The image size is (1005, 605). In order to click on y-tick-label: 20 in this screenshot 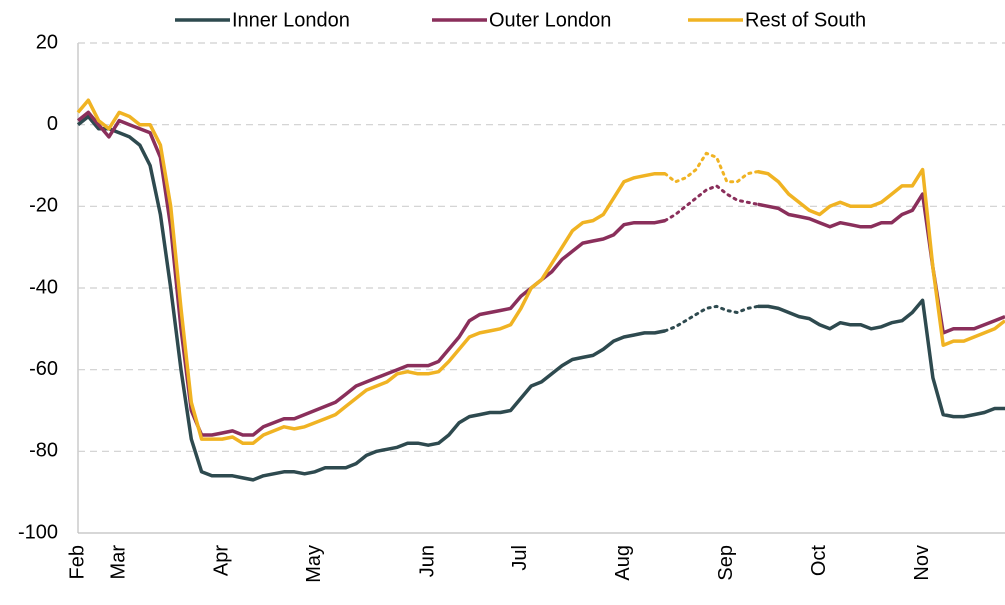, I will do `click(47, 42)`.